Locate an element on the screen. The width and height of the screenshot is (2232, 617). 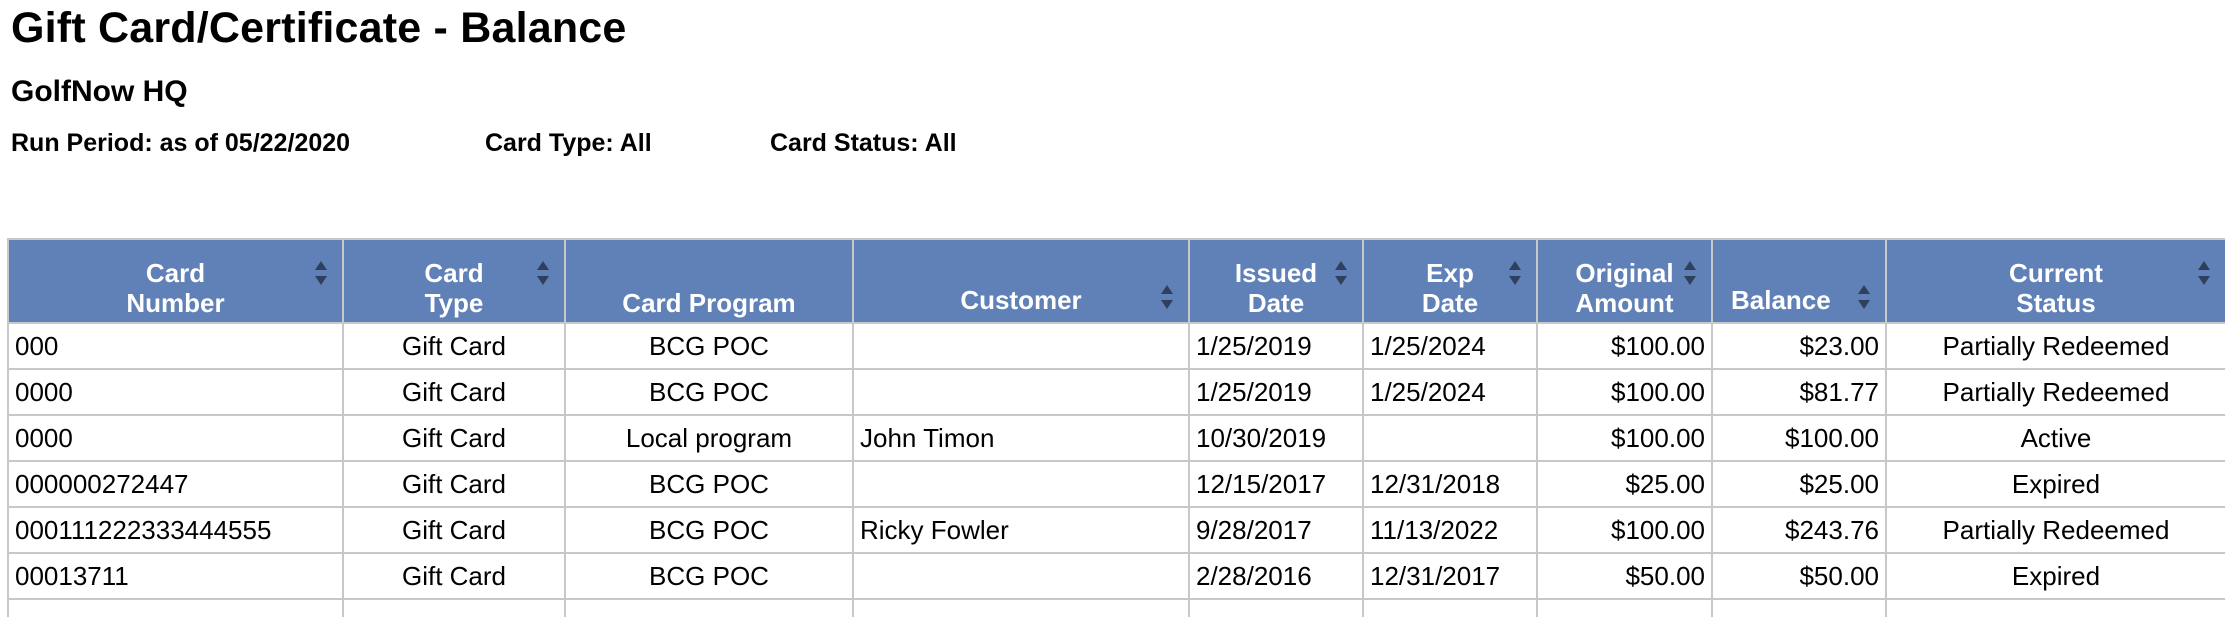
cell-exp-date: 11/13/2022 is located at coordinates (1450, 530).